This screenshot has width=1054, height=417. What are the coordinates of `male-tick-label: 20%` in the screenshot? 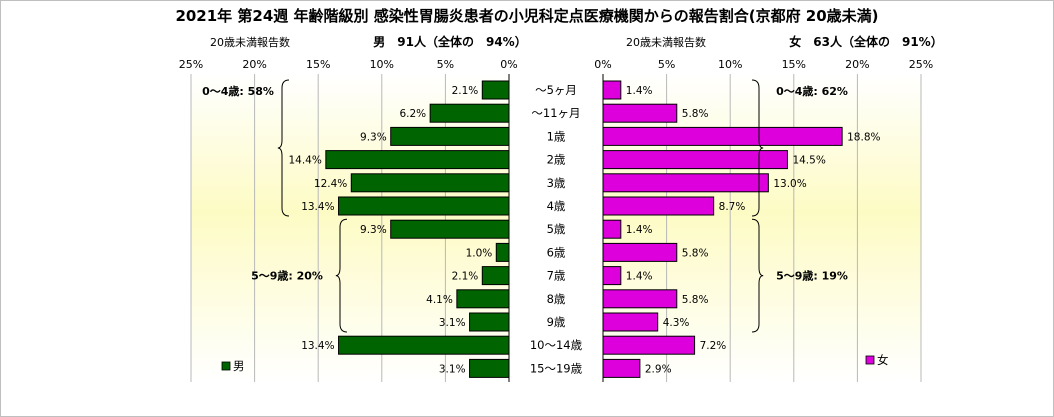 It's located at (254, 64).